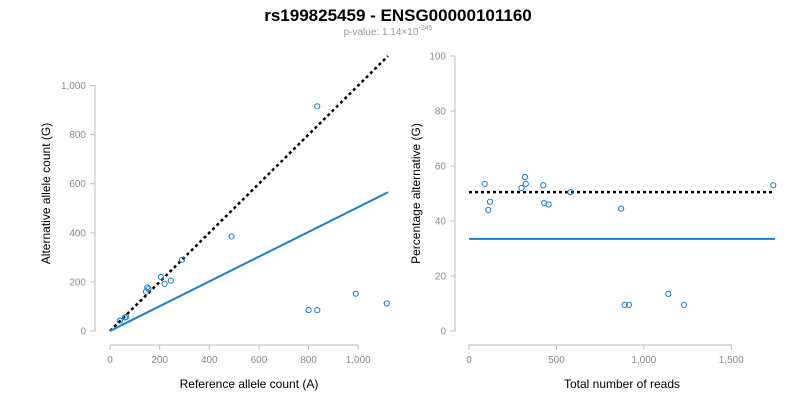 This screenshot has width=800, height=400. What do you see at coordinates (441, 112) in the screenshot?
I see `y-tick-label: 80` at bounding box center [441, 112].